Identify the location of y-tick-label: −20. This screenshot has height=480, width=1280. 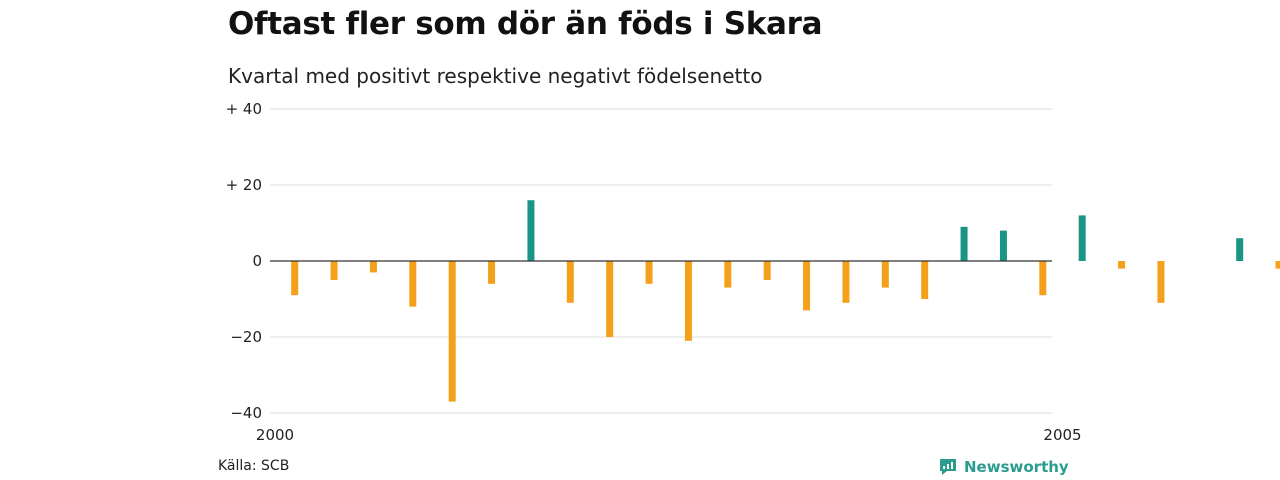
(246, 337).